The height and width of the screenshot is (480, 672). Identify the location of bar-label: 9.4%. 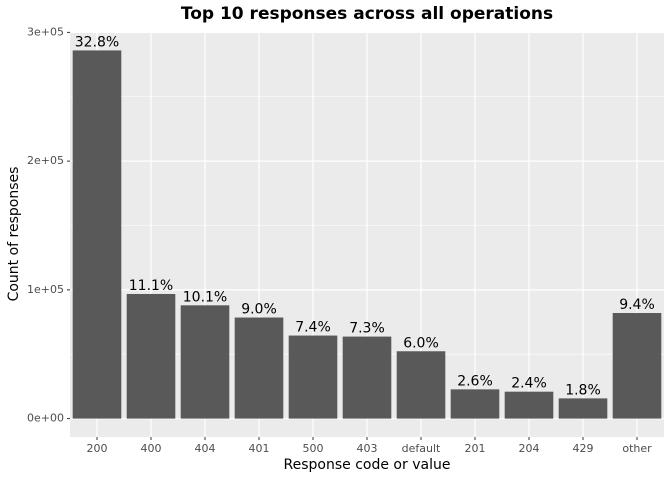
(637, 305).